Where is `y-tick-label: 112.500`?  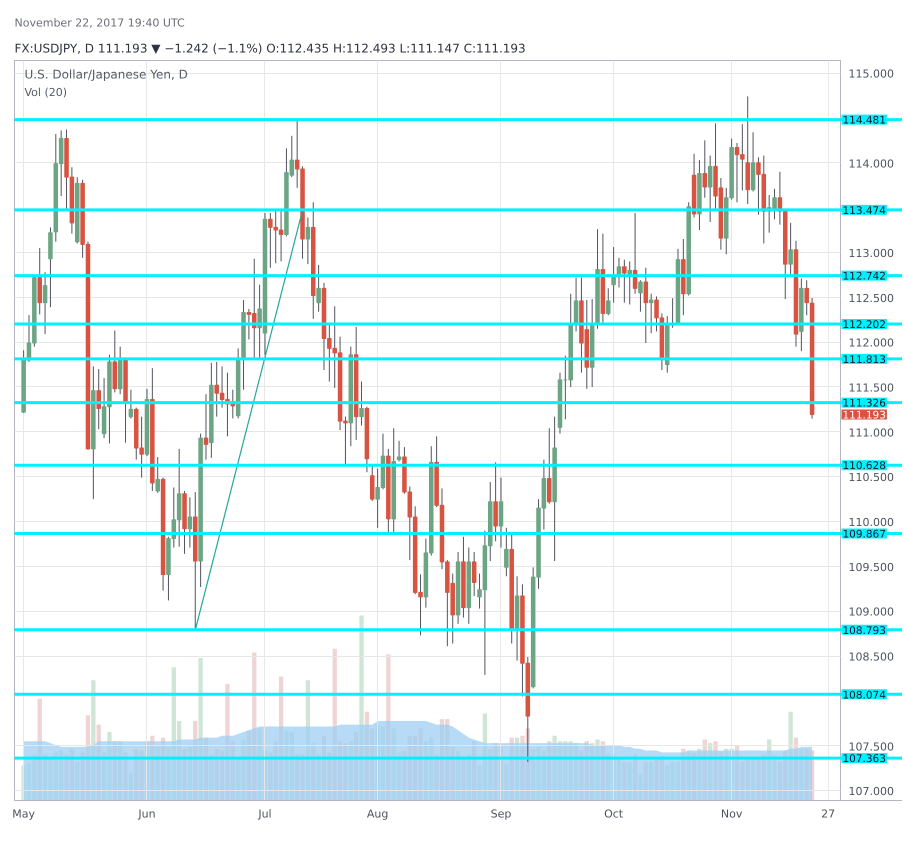 y-tick-label: 112.500 is located at coordinates (871, 298).